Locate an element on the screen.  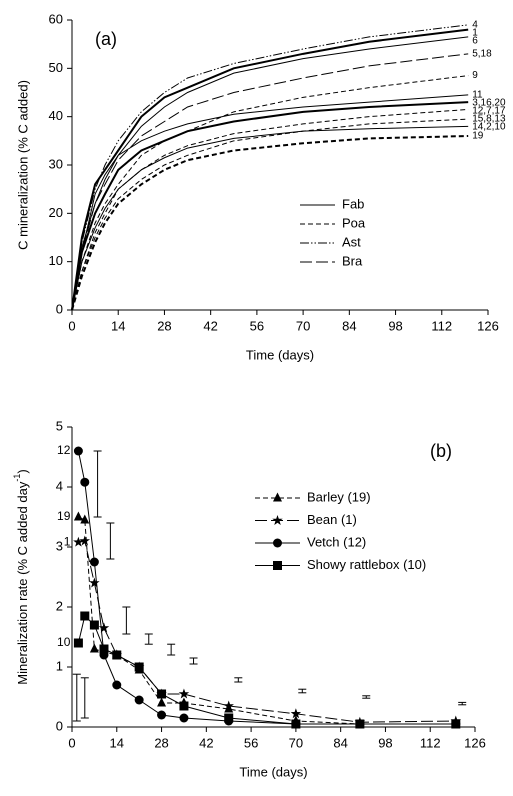
y-tick-label: 3 is located at coordinates (59, 545).